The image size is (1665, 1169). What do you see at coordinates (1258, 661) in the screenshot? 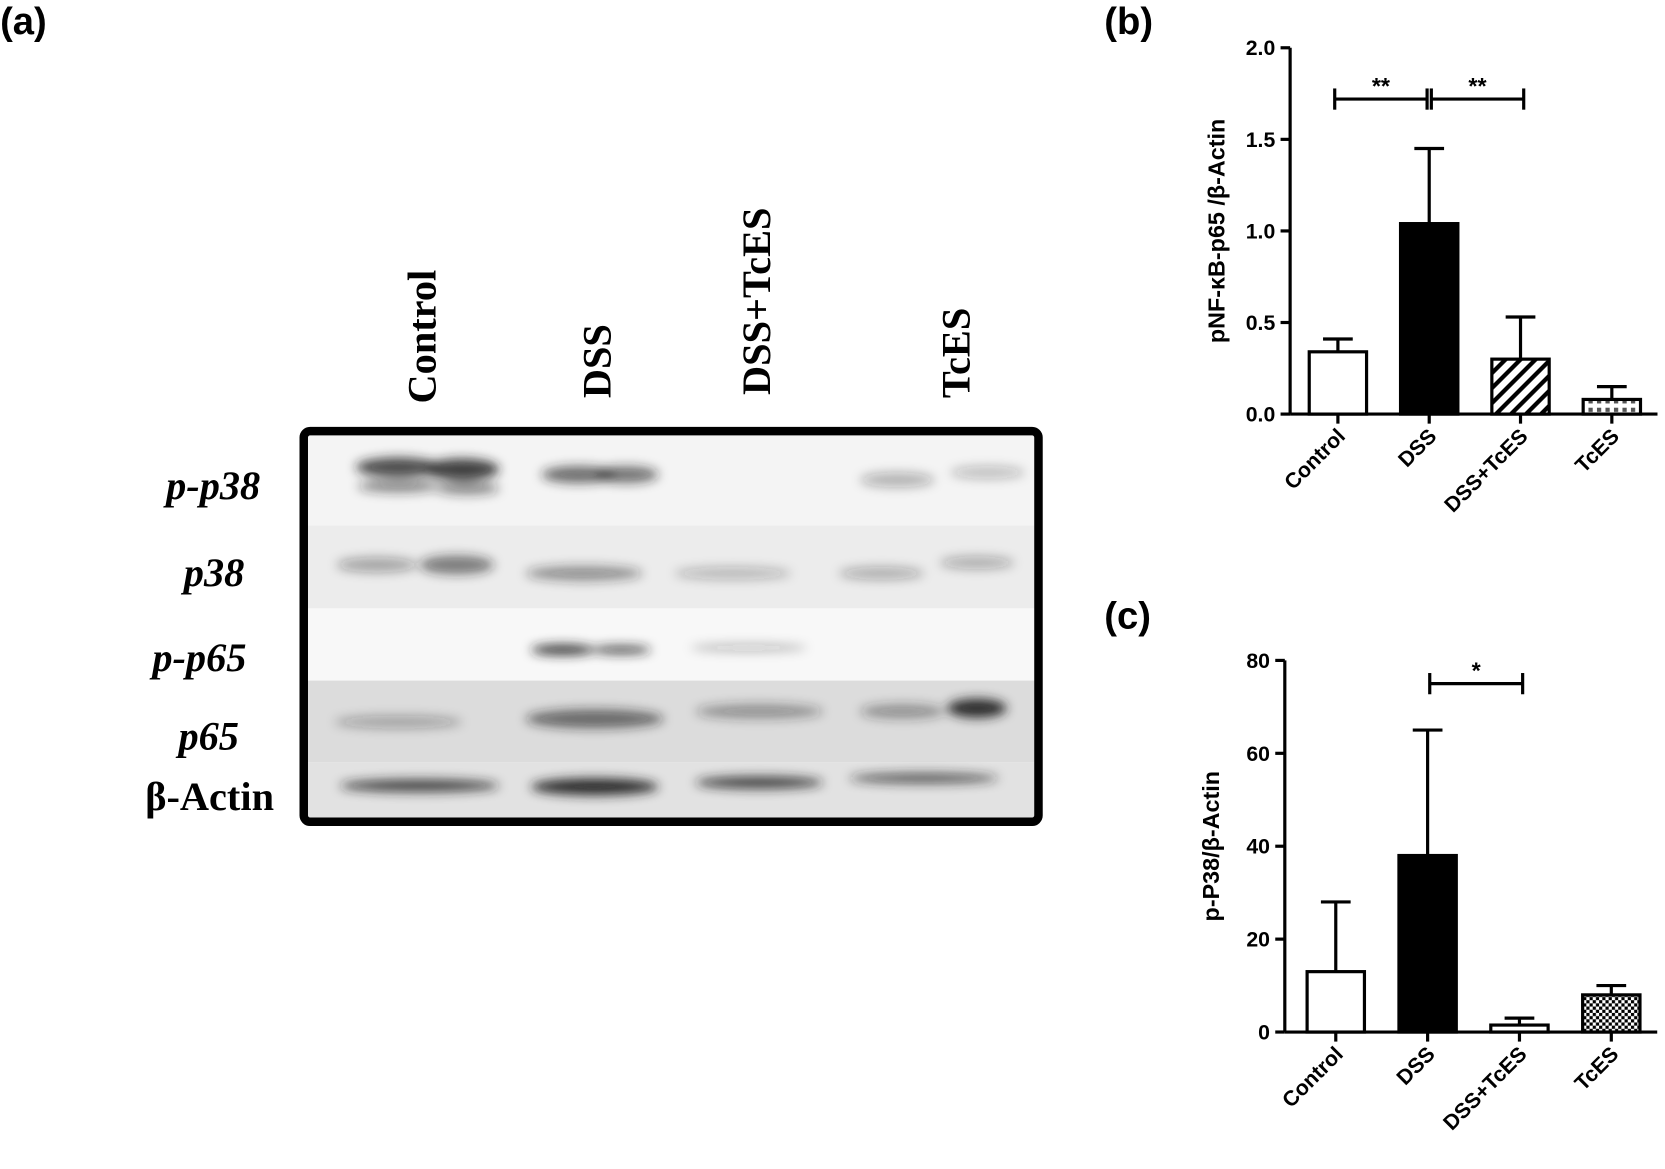
I see `y-tick-label: 80` at bounding box center [1258, 661].